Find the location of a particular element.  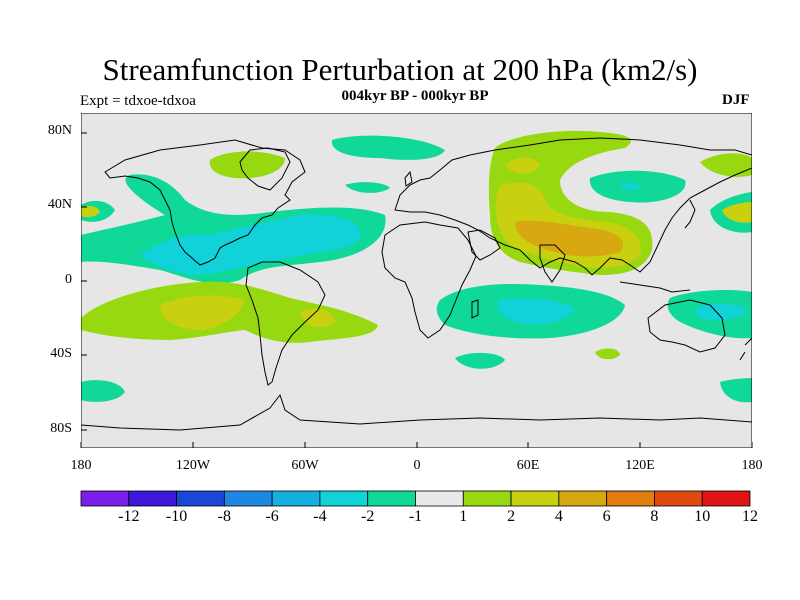

colorbar-tick-label: 10 is located at coordinates (702, 516).